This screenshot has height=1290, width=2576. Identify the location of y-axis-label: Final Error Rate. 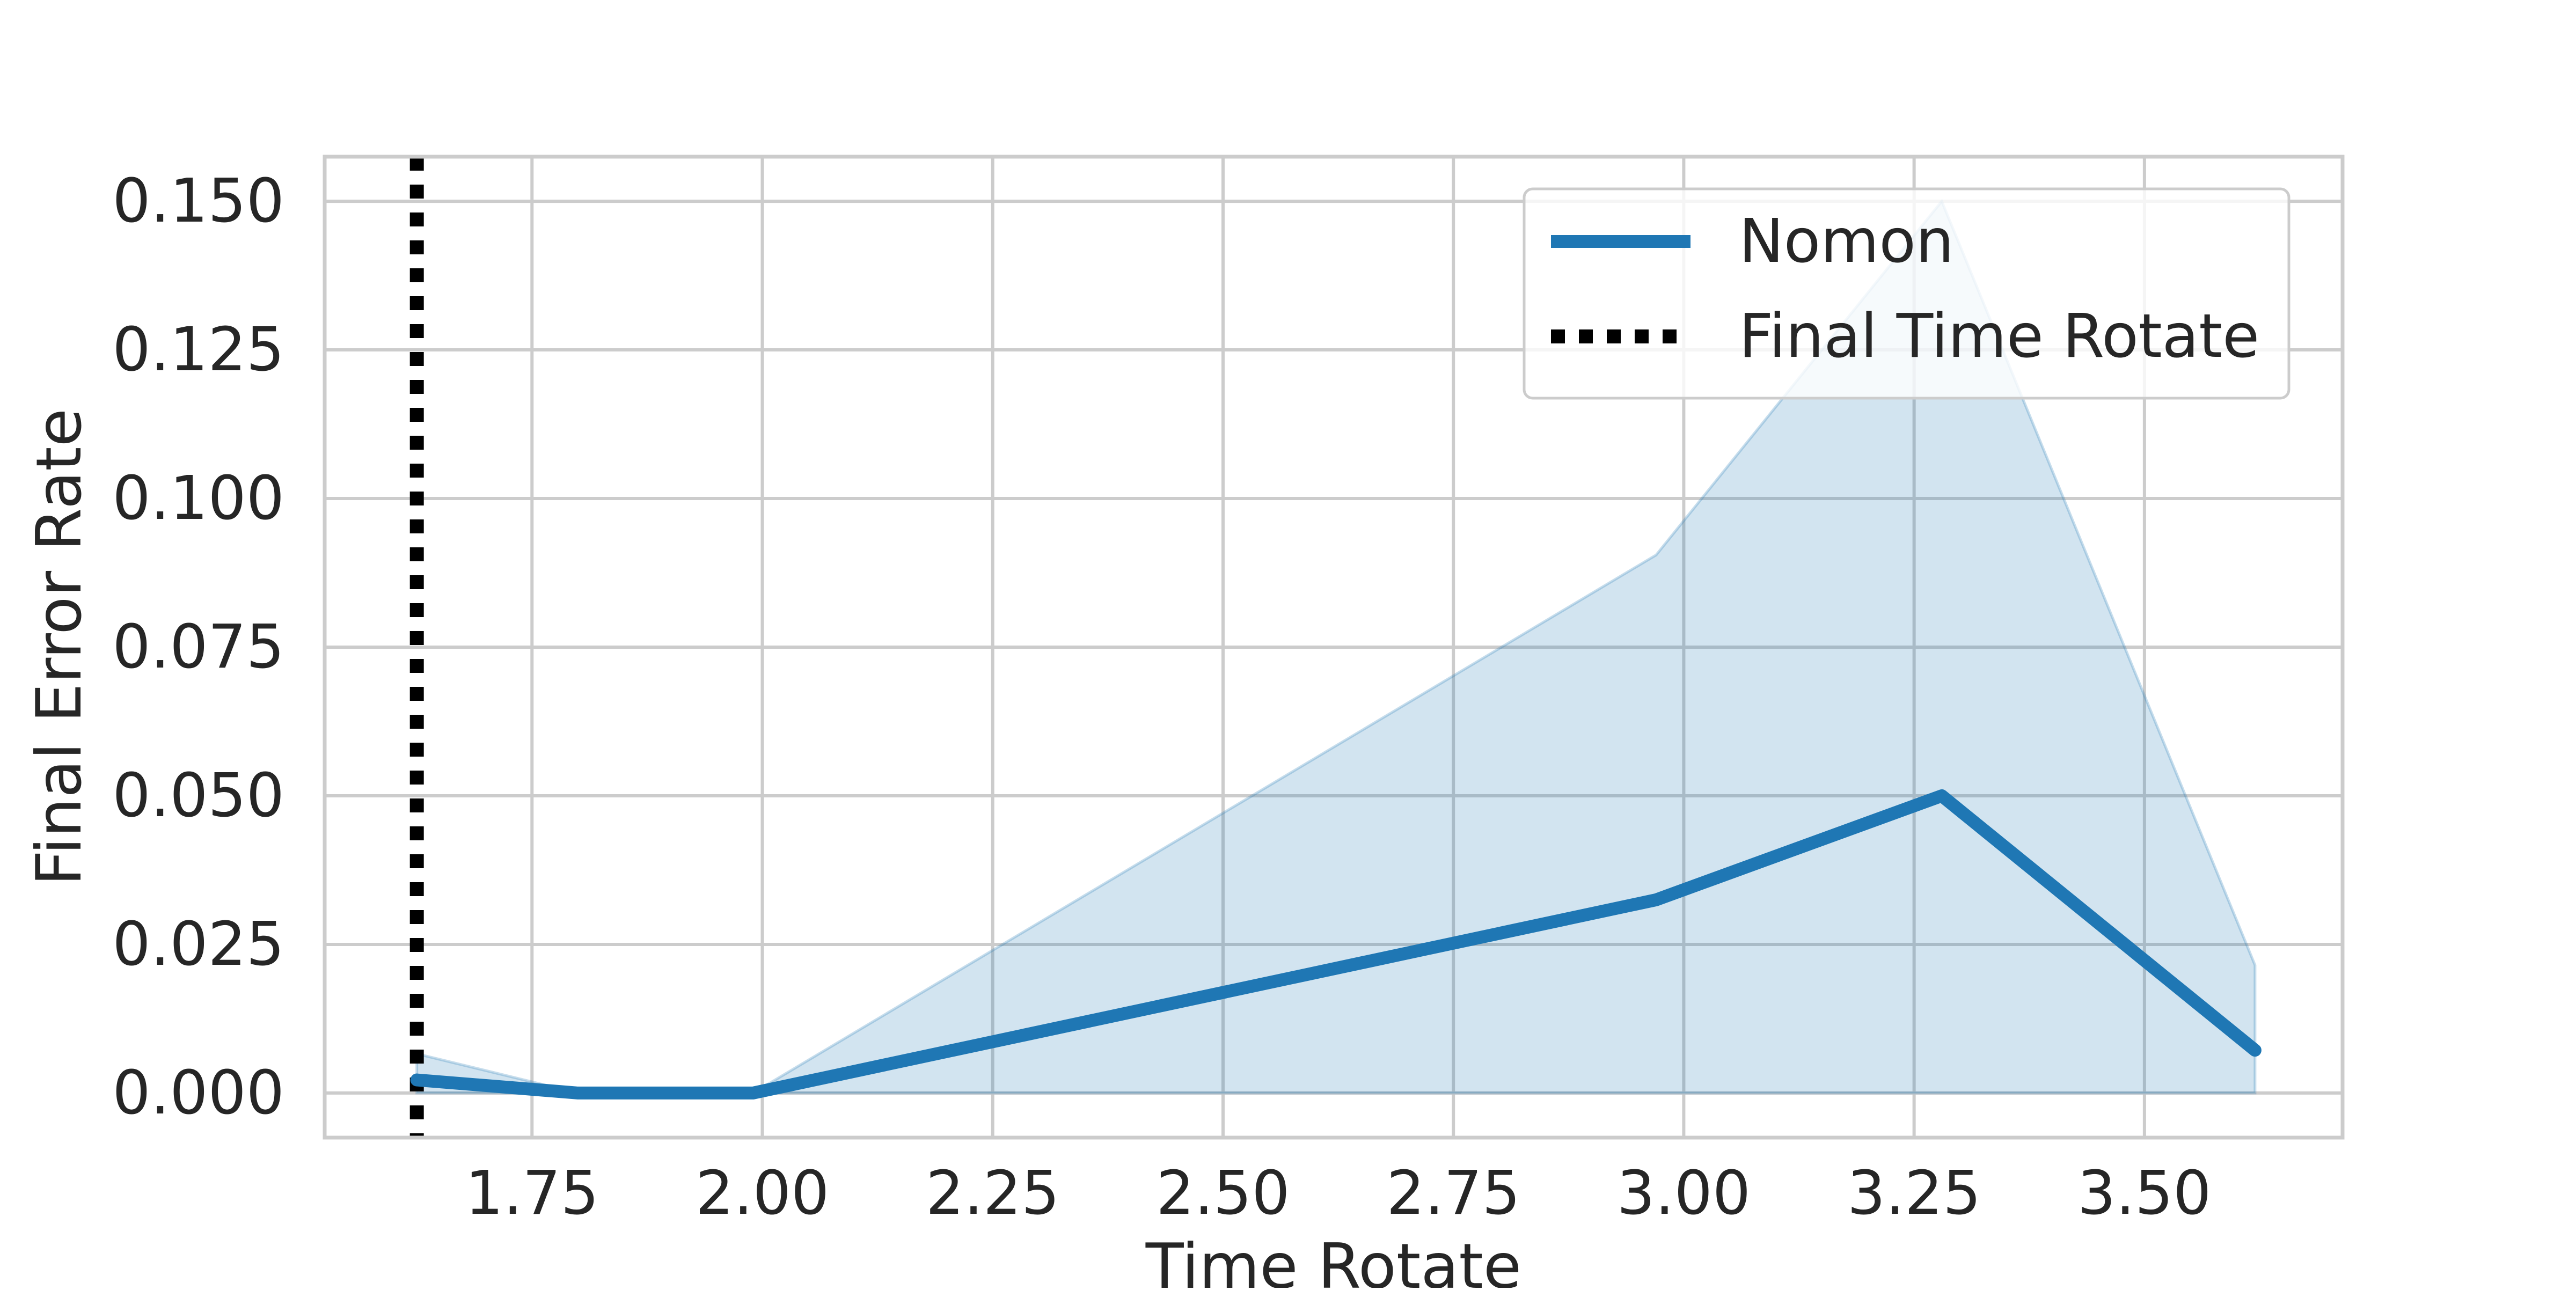
(59, 647).